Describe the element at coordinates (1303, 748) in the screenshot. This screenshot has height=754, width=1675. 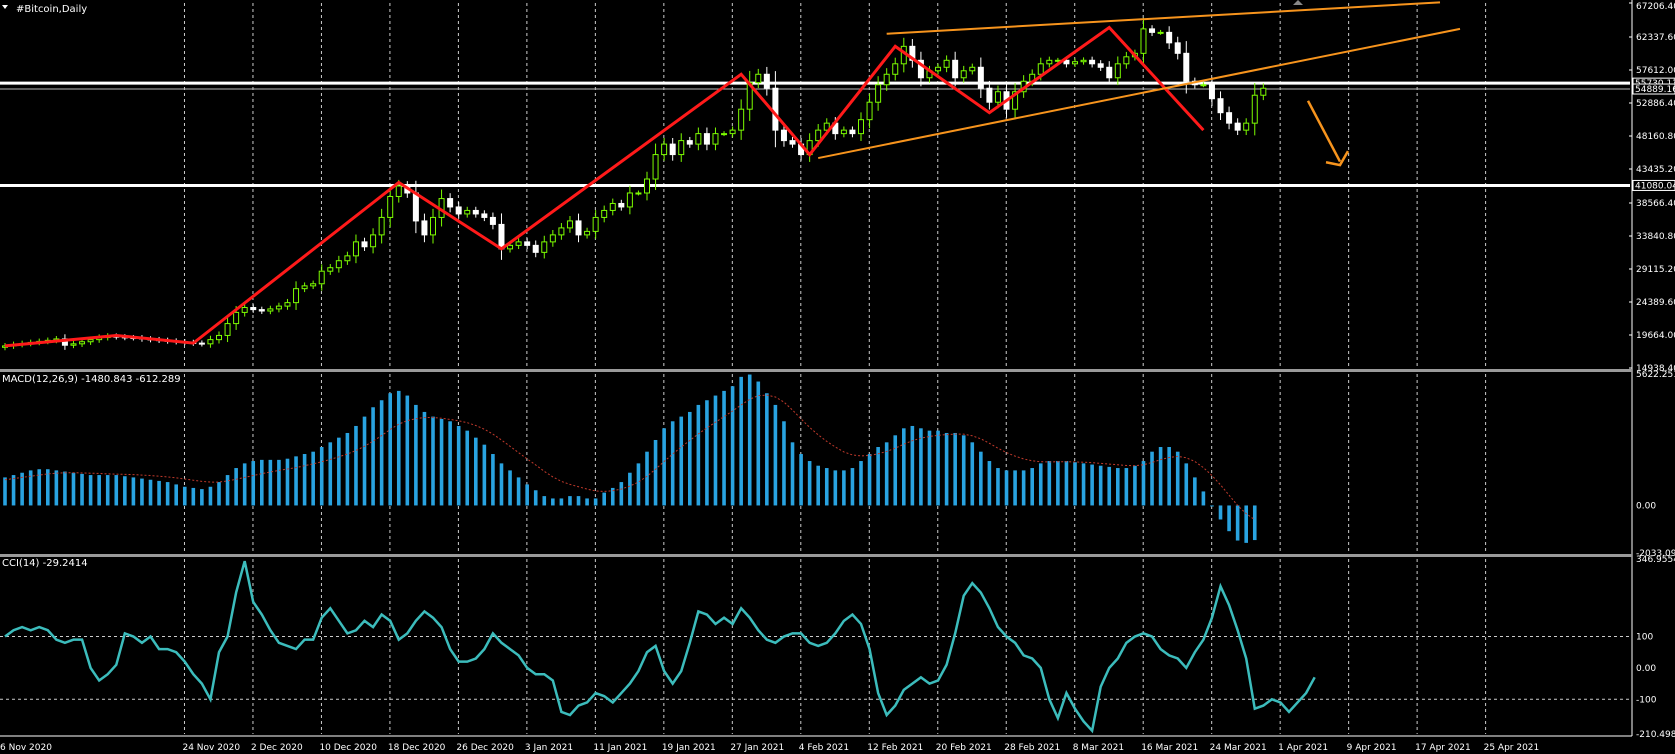
I see `x-tick-label: 1 Apr 2021` at that location.